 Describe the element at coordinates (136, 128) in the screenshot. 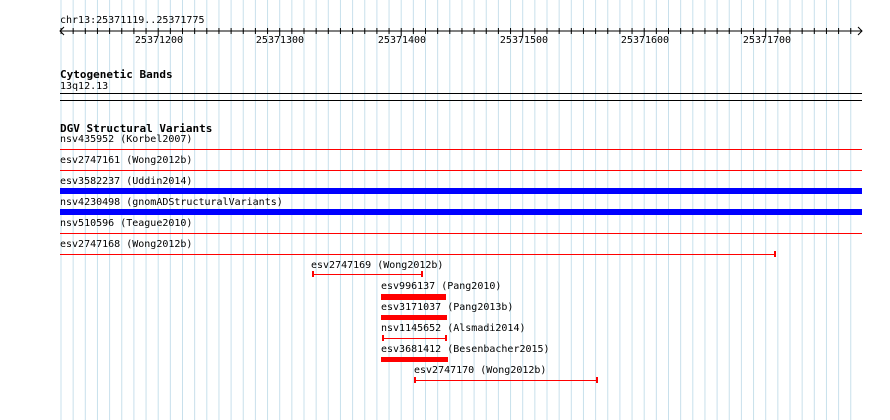

I see `track-title: DGV Structural Variants` at that location.